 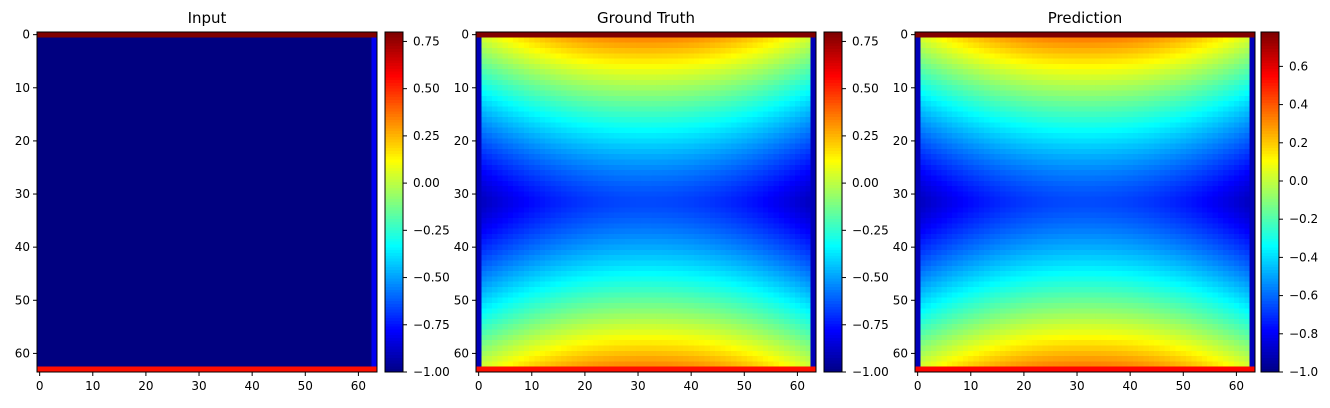 What do you see at coordinates (431, 372) in the screenshot?
I see `colorbar-tick-label: −1.00` at bounding box center [431, 372].